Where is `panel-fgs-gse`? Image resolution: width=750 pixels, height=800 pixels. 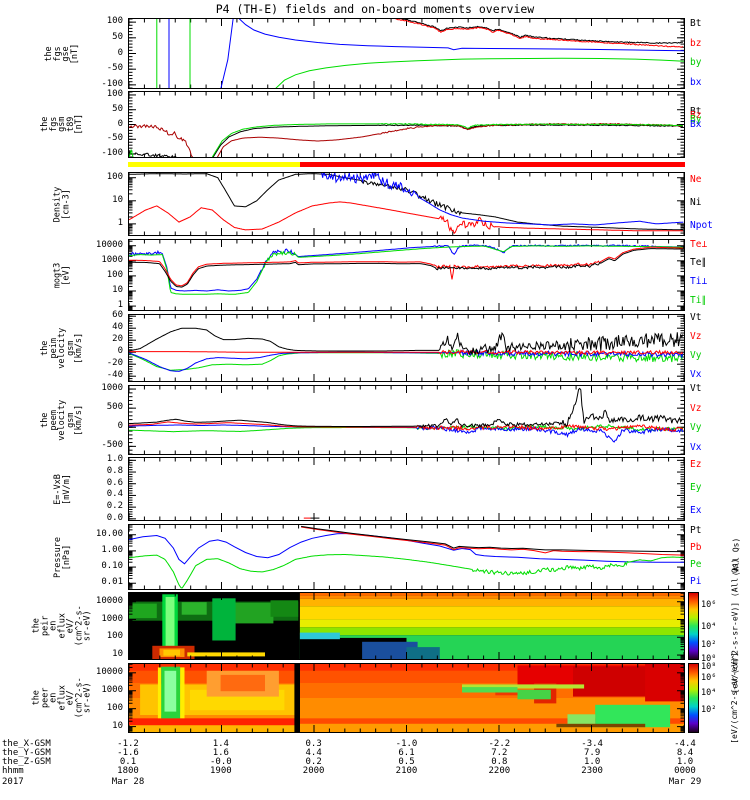 panel-fgs-gse is located at coordinates (406, 53).